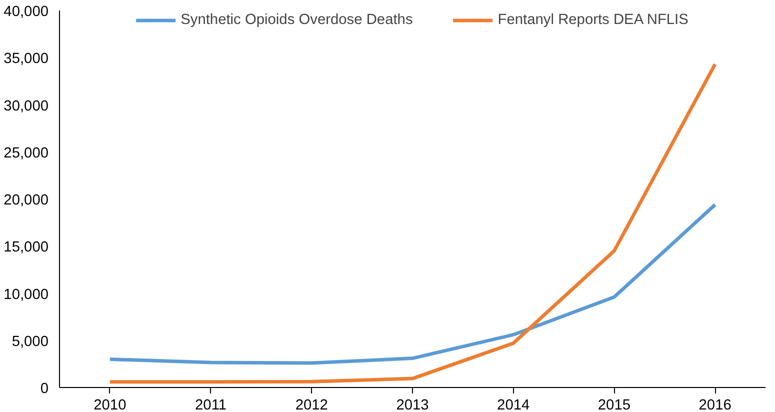  What do you see at coordinates (26, 12) in the screenshot?
I see `y-tick-label: 40,000` at bounding box center [26, 12].